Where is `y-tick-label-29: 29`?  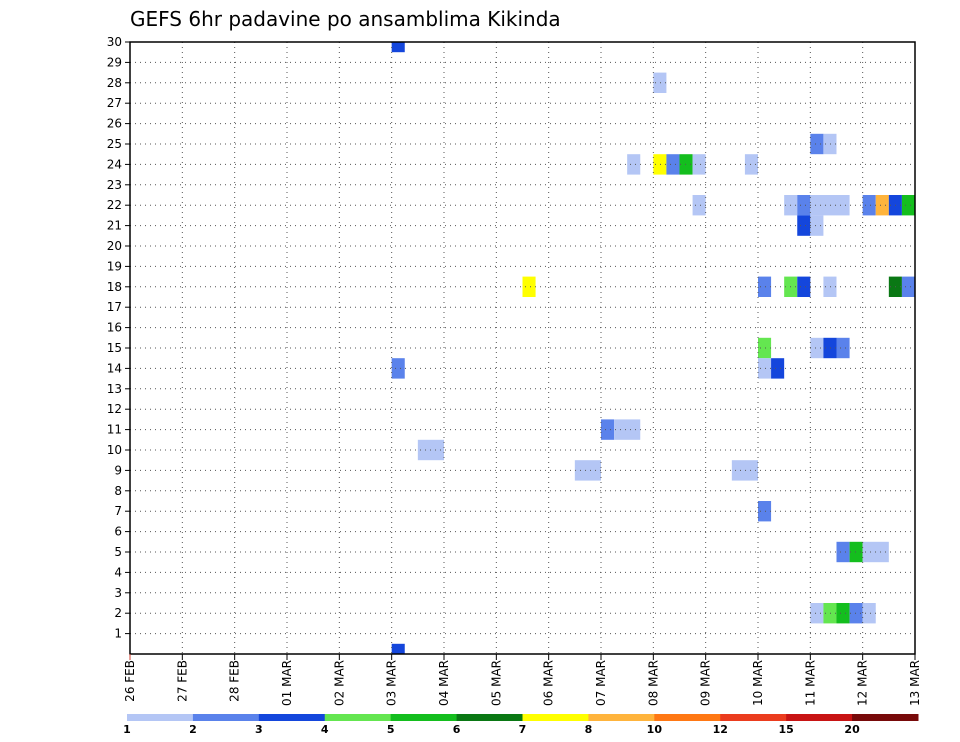 y-tick-label-29: 29 is located at coordinates (114, 62).